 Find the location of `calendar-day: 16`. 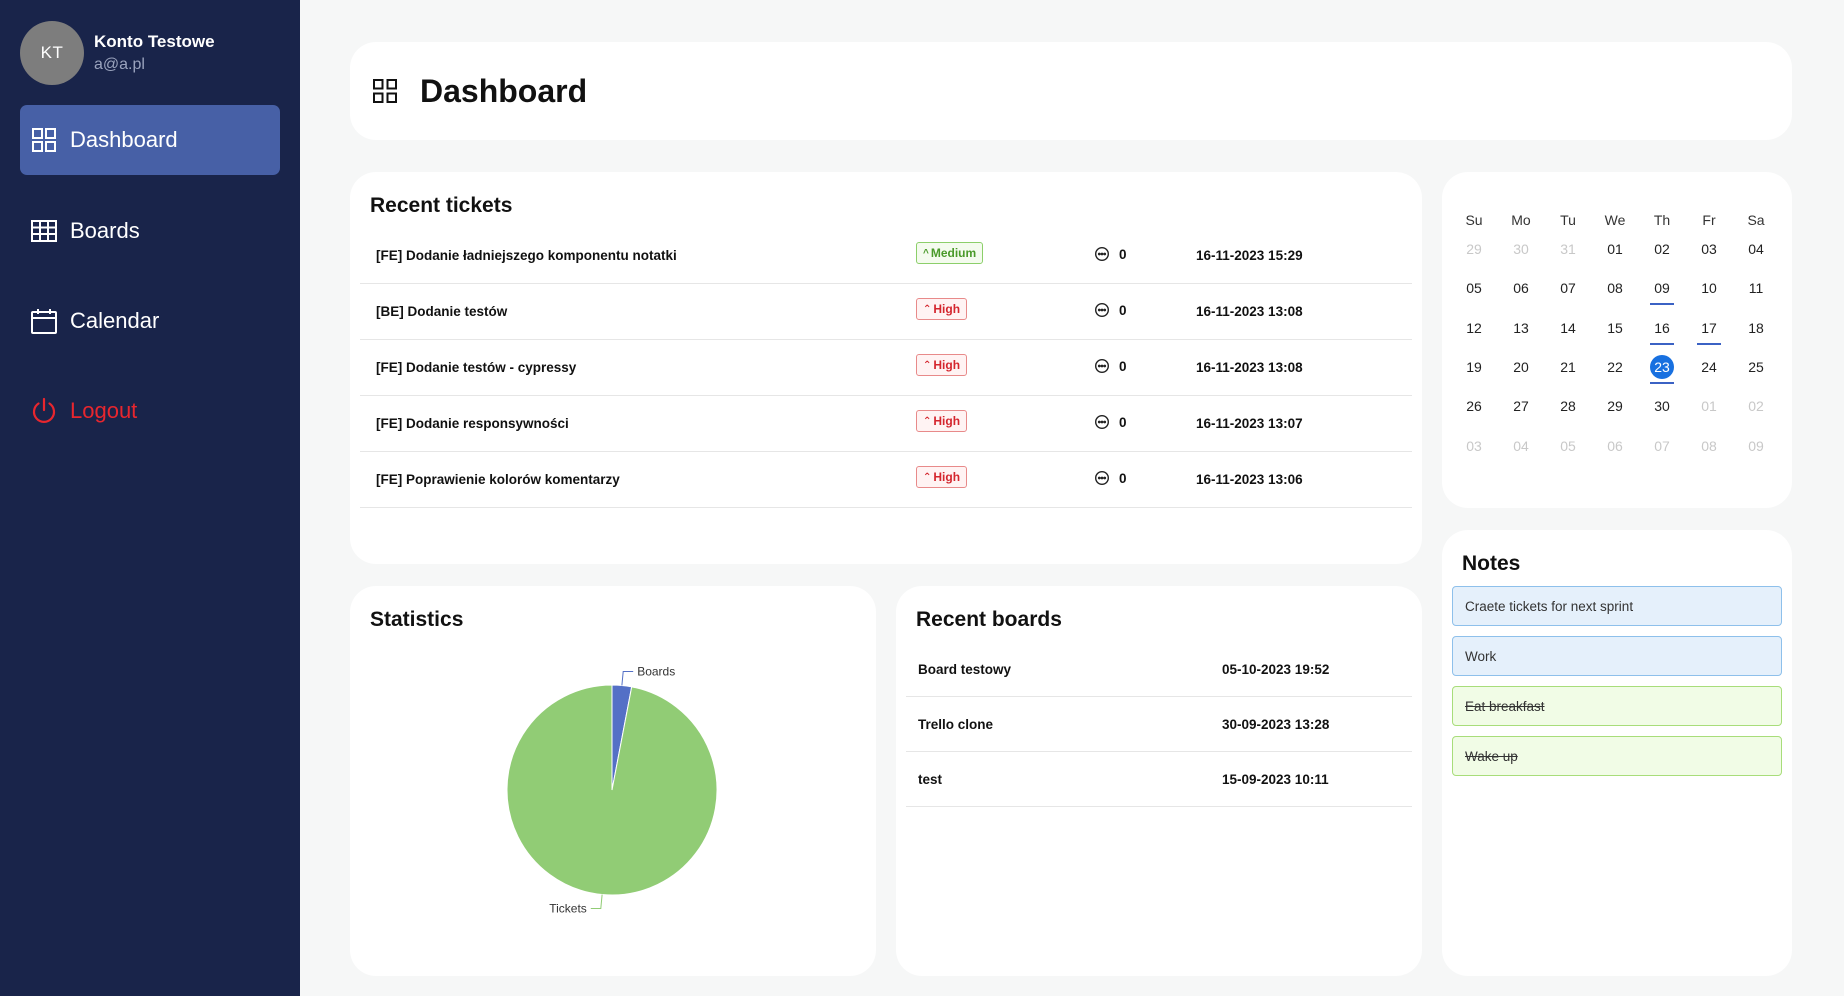

calendar-day: 16 is located at coordinates (1662, 330).